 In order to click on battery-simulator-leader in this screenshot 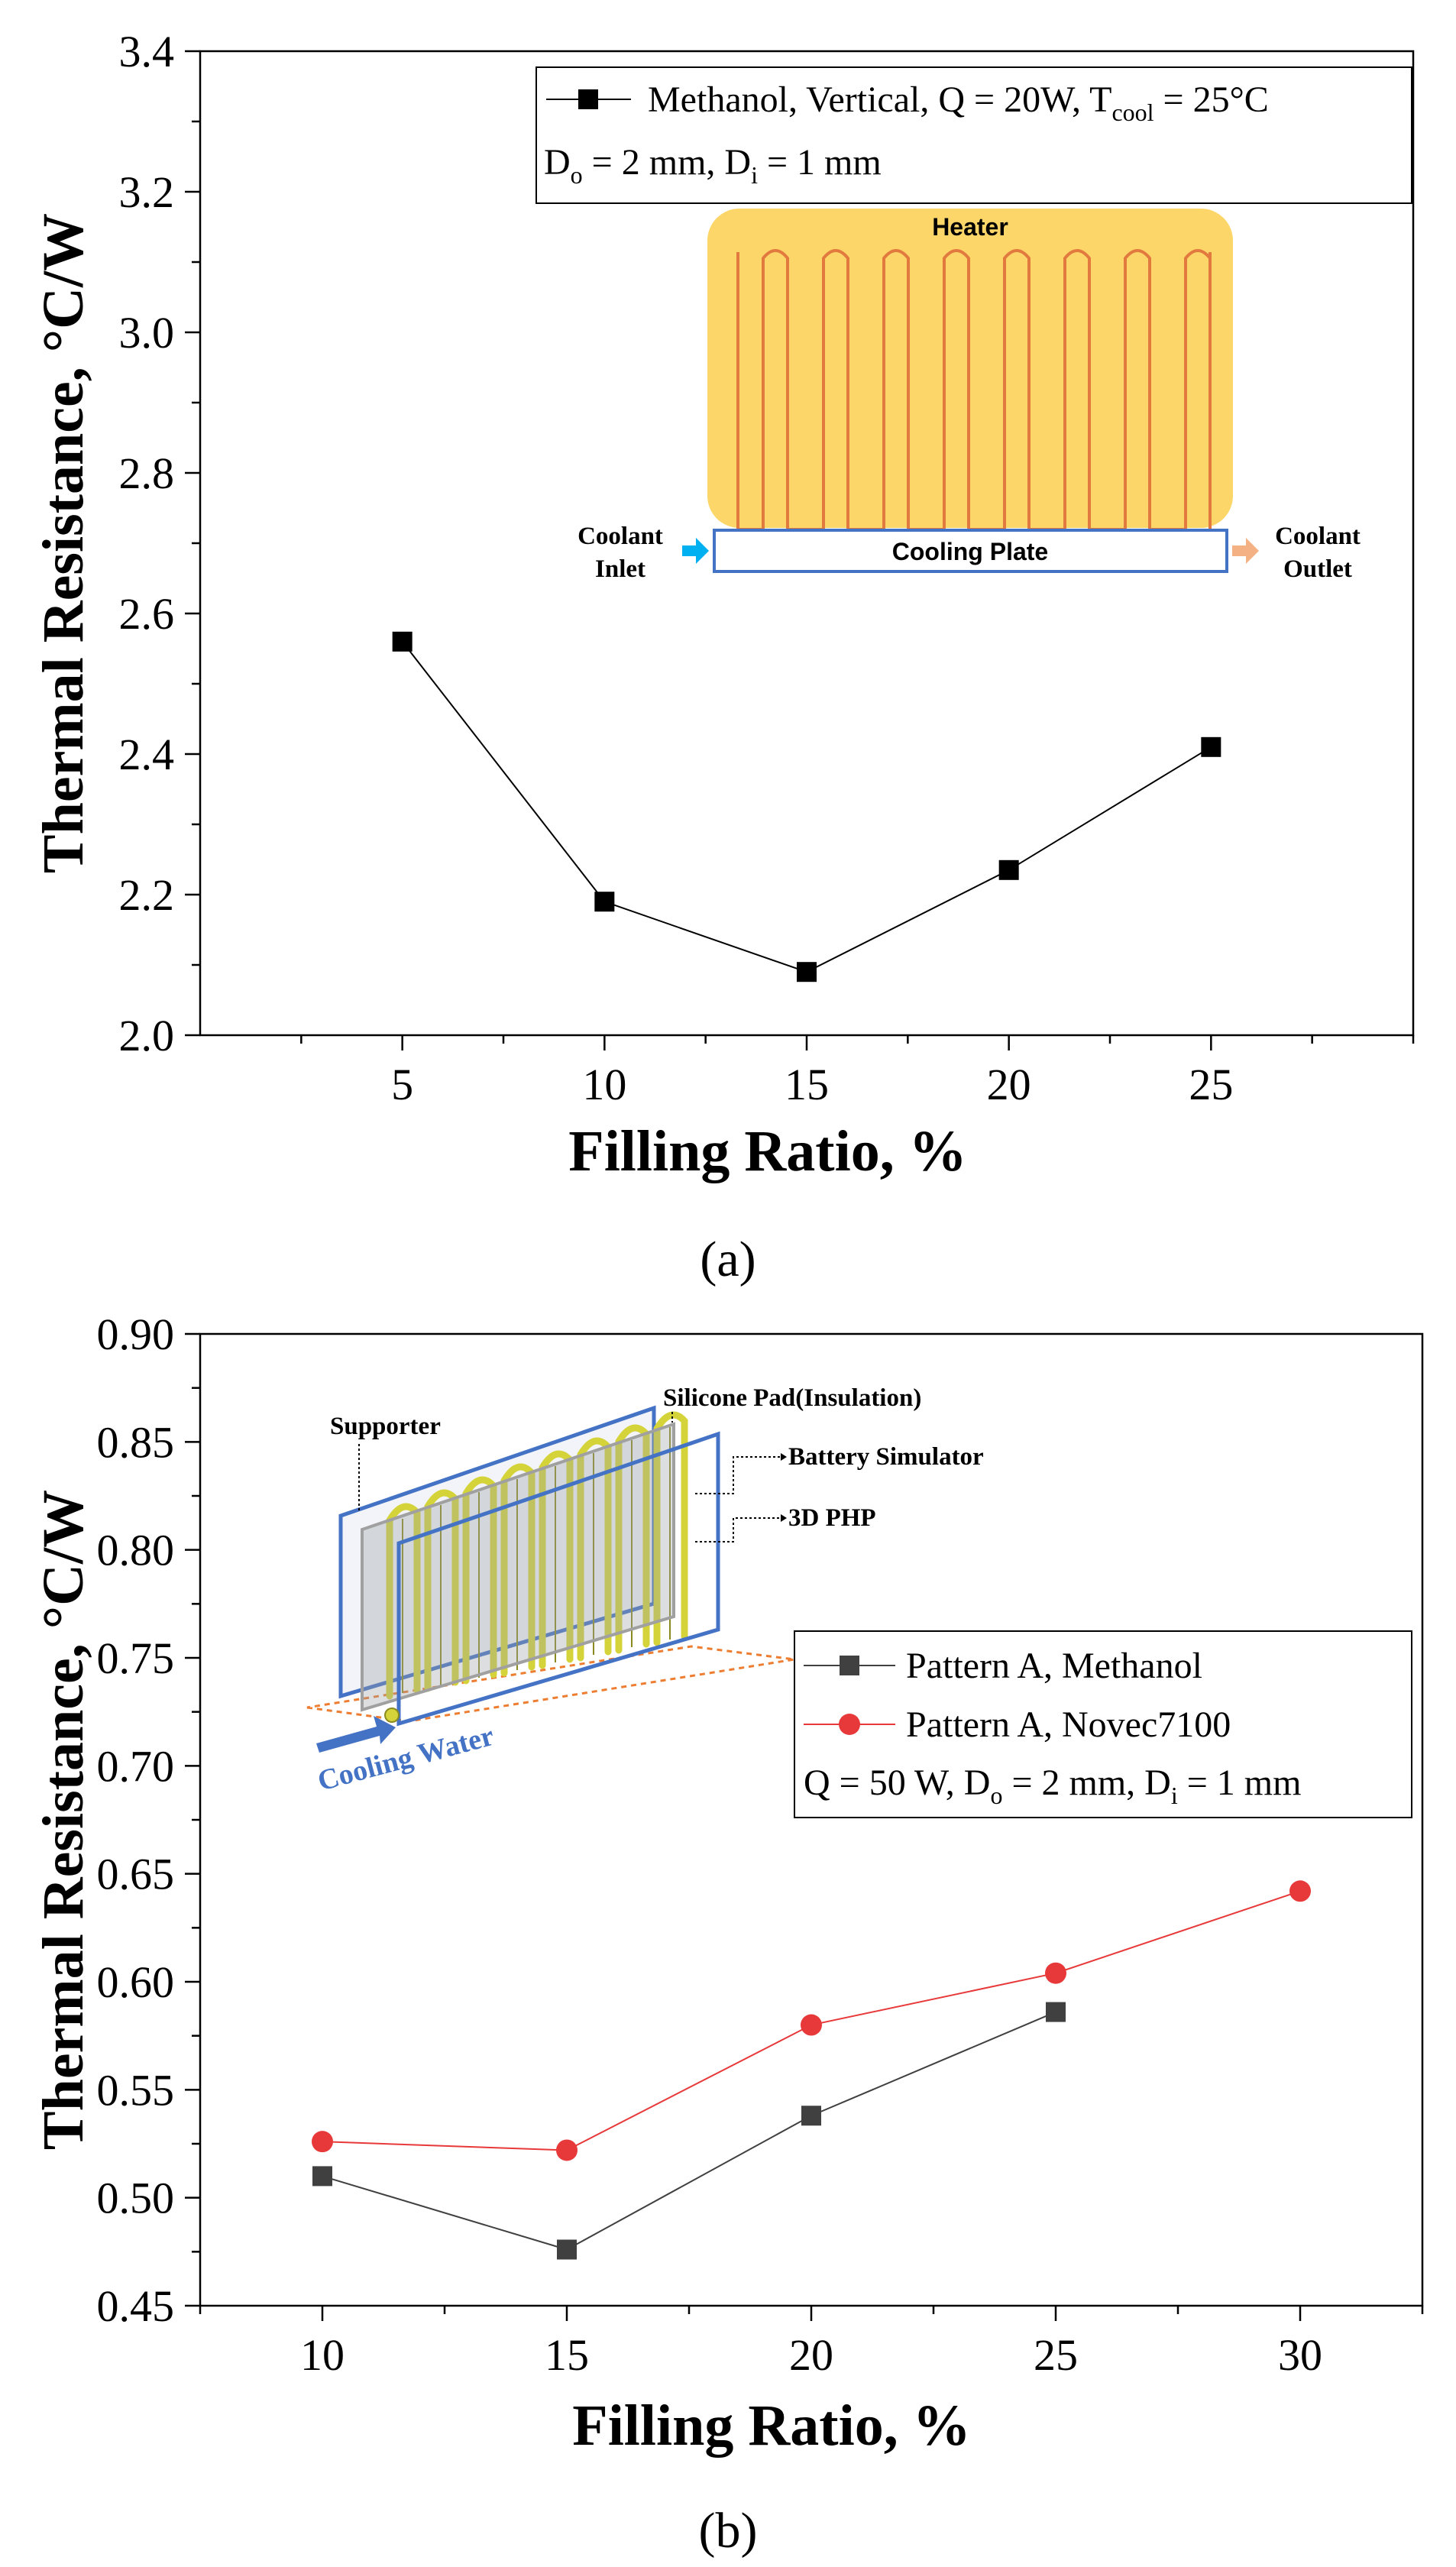, I will do `click(738, 1475)`.